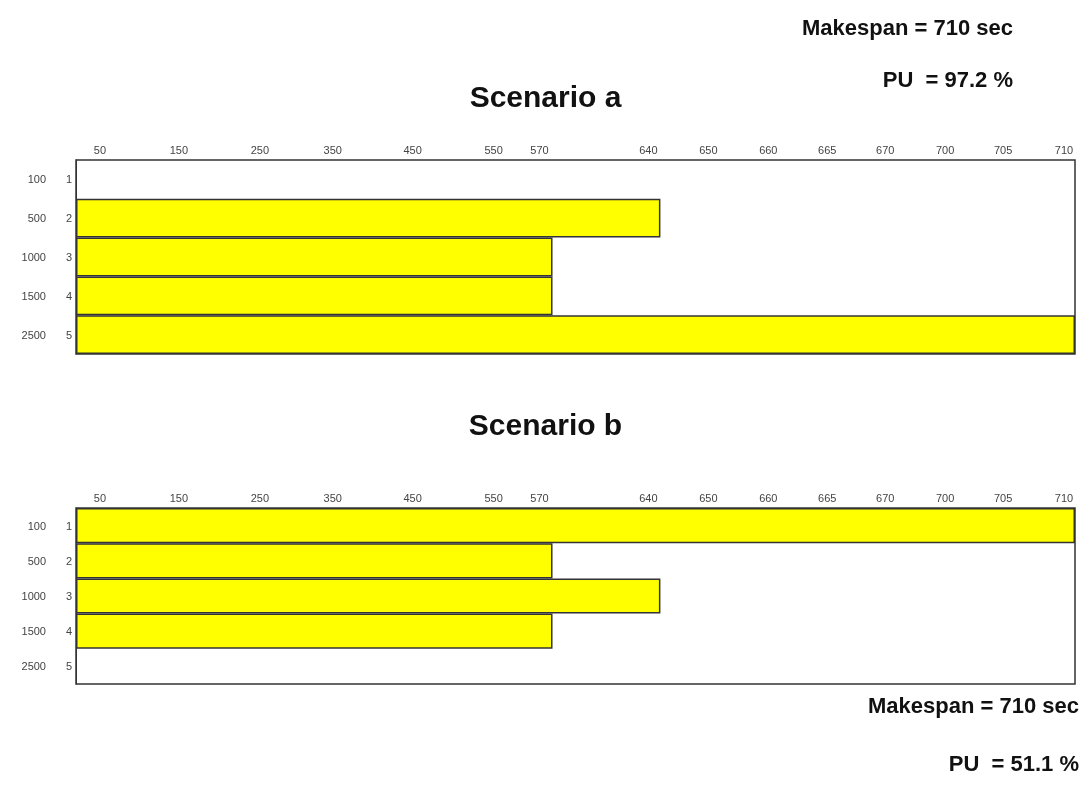 The image size is (1091, 794). I want to click on chart-title: Scenario b, so click(545, 424).